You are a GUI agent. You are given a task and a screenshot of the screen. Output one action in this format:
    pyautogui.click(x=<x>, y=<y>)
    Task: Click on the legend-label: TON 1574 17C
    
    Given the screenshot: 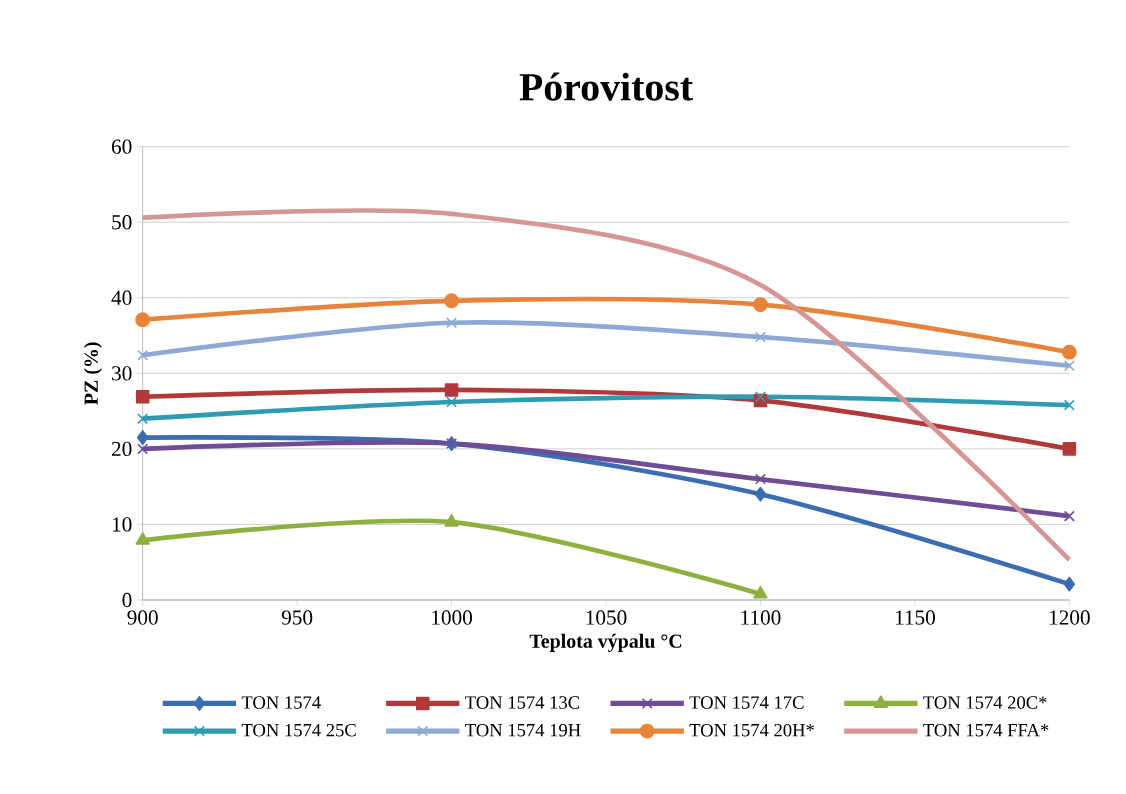 What is the action you would take?
    pyautogui.click(x=746, y=702)
    